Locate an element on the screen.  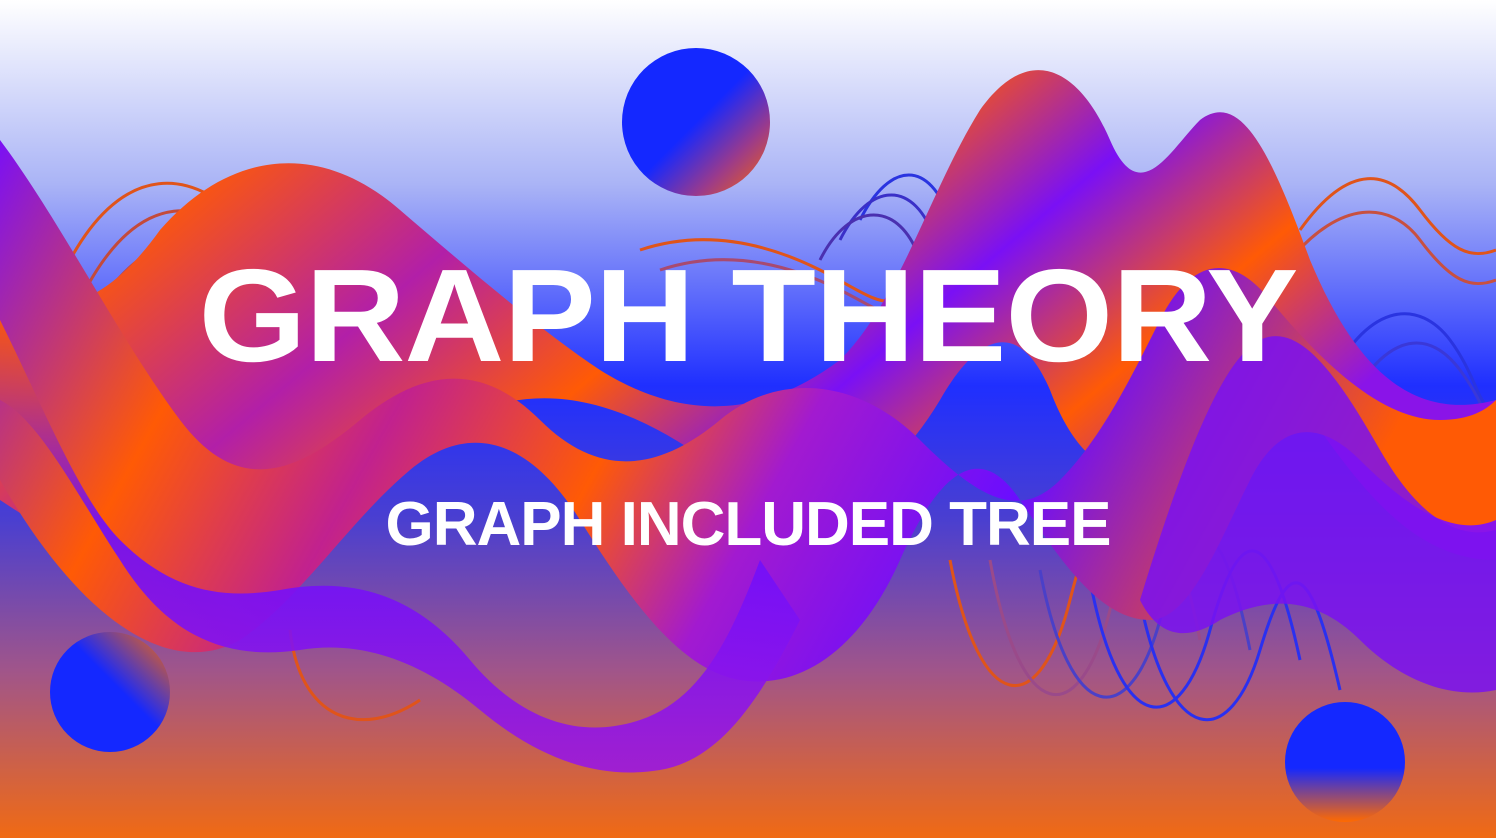
main-title: GRAPH THEORY is located at coordinates (748, 315).